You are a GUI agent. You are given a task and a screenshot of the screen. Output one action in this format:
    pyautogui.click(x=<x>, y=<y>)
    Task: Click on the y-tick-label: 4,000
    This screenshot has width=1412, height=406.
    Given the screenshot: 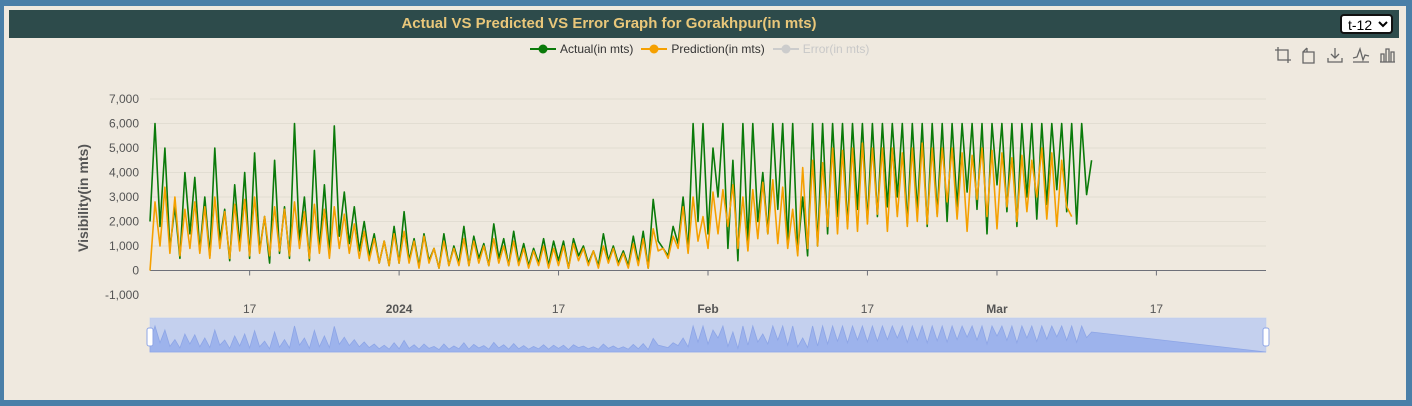 What is the action you would take?
    pyautogui.click(x=124, y=173)
    